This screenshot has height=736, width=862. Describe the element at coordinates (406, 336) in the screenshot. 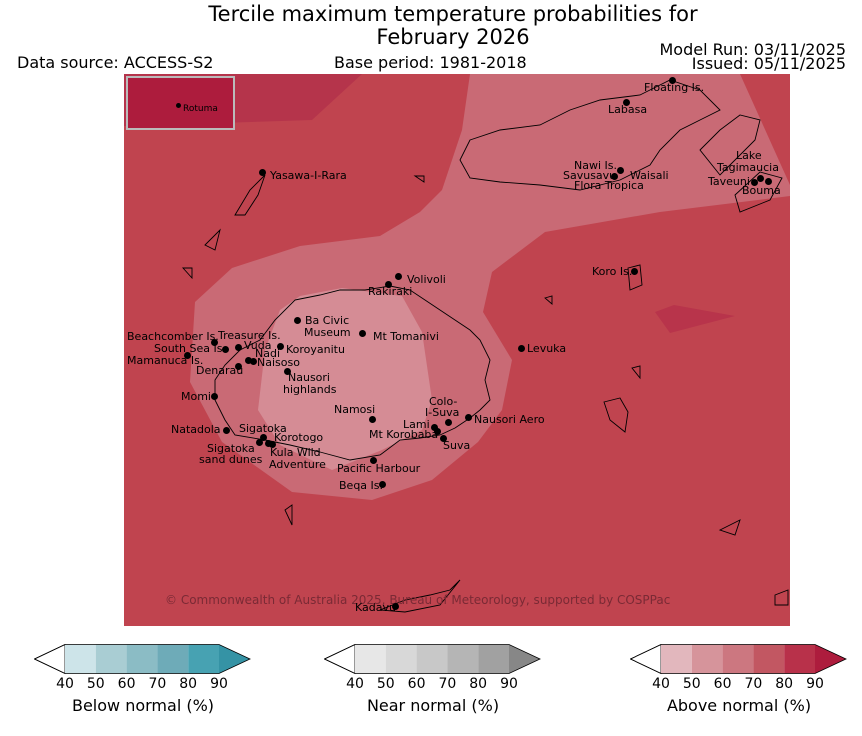

I see `place-label: Mt Tomanivi` at that location.